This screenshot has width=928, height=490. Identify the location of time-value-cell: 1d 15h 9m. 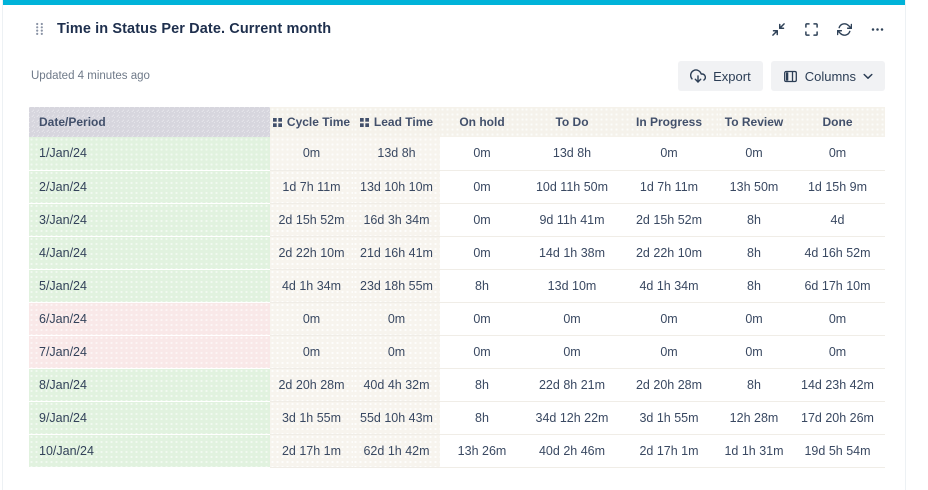
(837, 187).